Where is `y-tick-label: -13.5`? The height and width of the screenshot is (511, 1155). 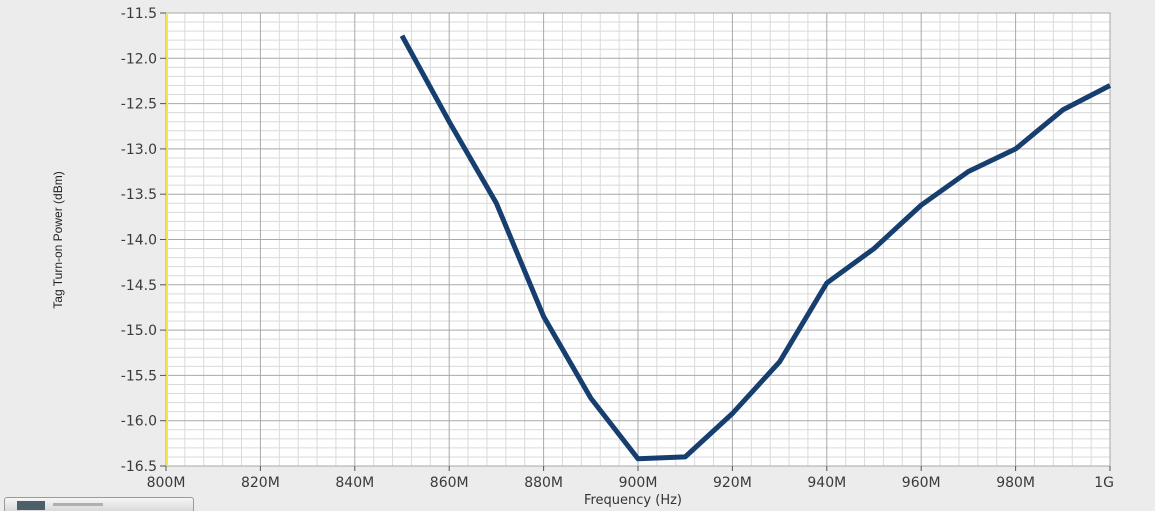 y-tick-label: -13.5 is located at coordinates (139, 195).